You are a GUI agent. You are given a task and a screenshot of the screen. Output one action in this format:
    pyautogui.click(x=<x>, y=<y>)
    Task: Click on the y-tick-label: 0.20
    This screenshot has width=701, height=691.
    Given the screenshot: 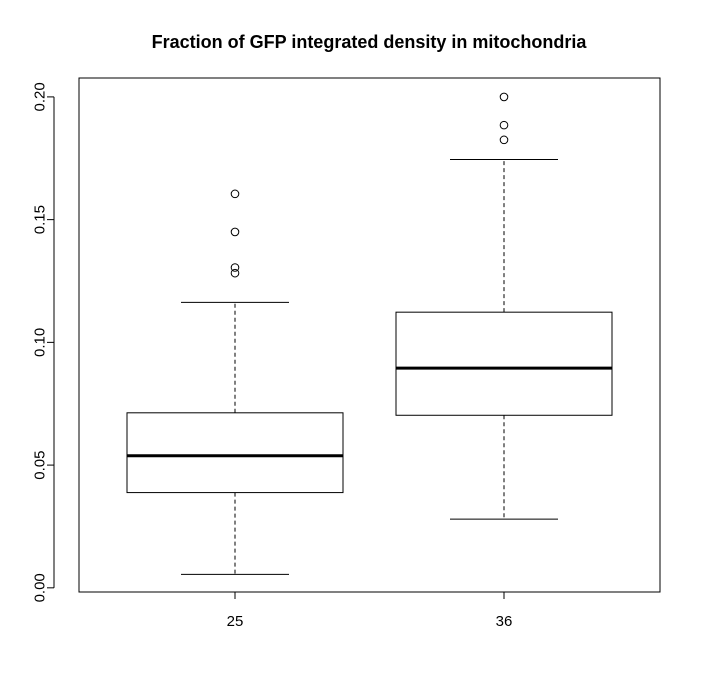 What is the action you would take?
    pyautogui.click(x=40, y=96)
    